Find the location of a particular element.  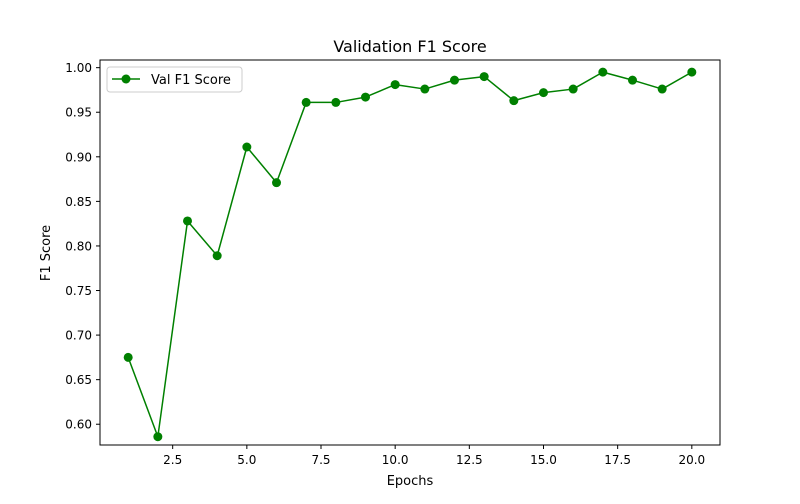

x-tick-label: 2.5 is located at coordinates (172, 460).